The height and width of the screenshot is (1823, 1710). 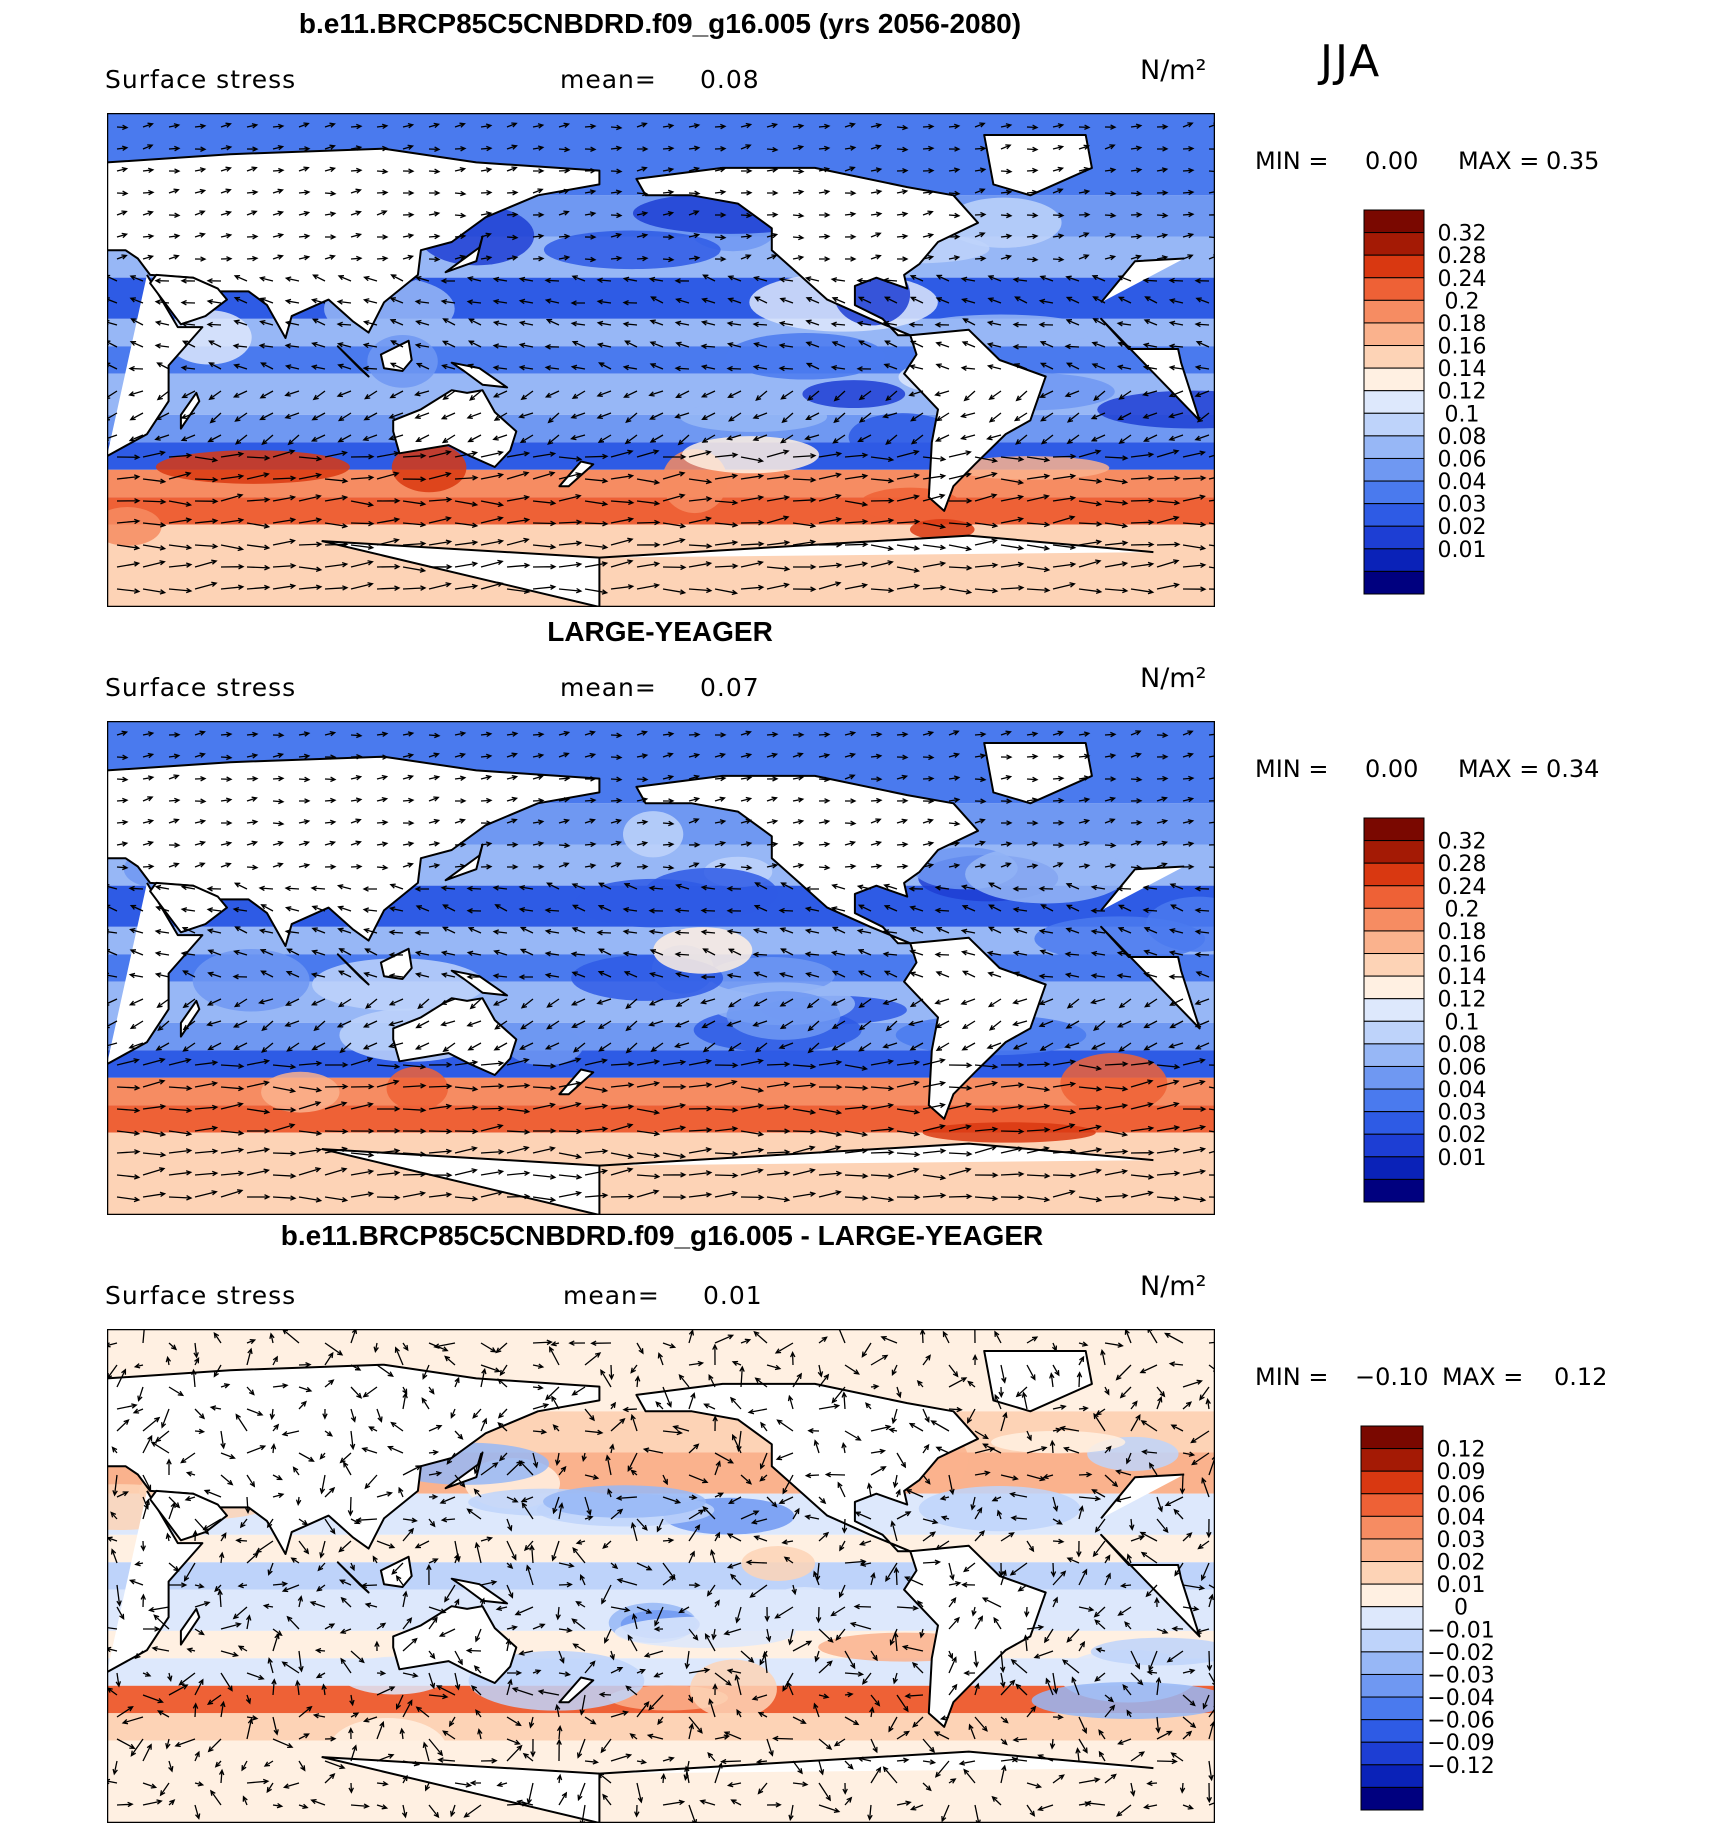 I want to click on coastline, so click(x=576, y=474).